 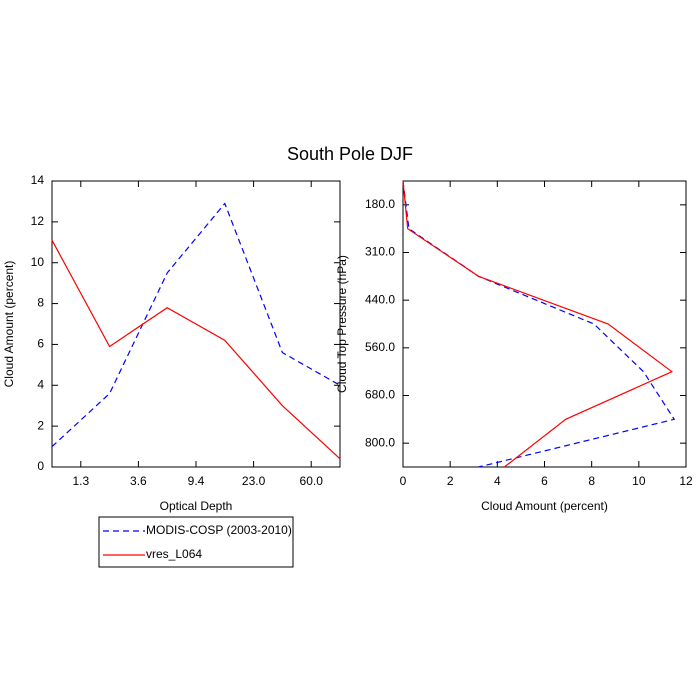 I want to click on x-tick-label: 6, so click(x=544, y=481).